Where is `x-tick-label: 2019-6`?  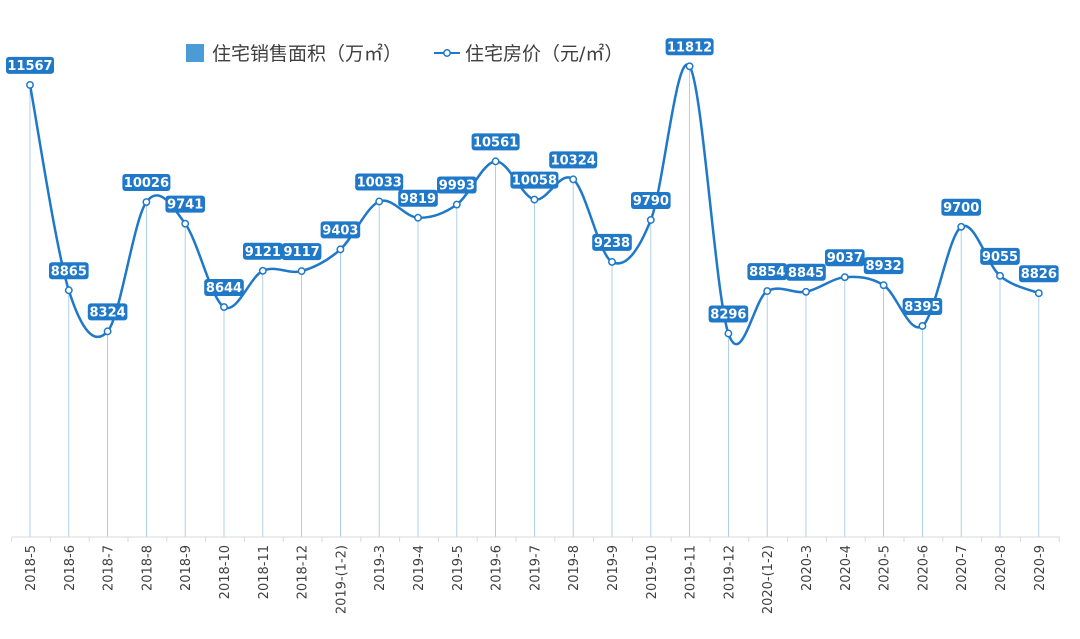
x-tick-label: 2019-6 is located at coordinates (497, 568).